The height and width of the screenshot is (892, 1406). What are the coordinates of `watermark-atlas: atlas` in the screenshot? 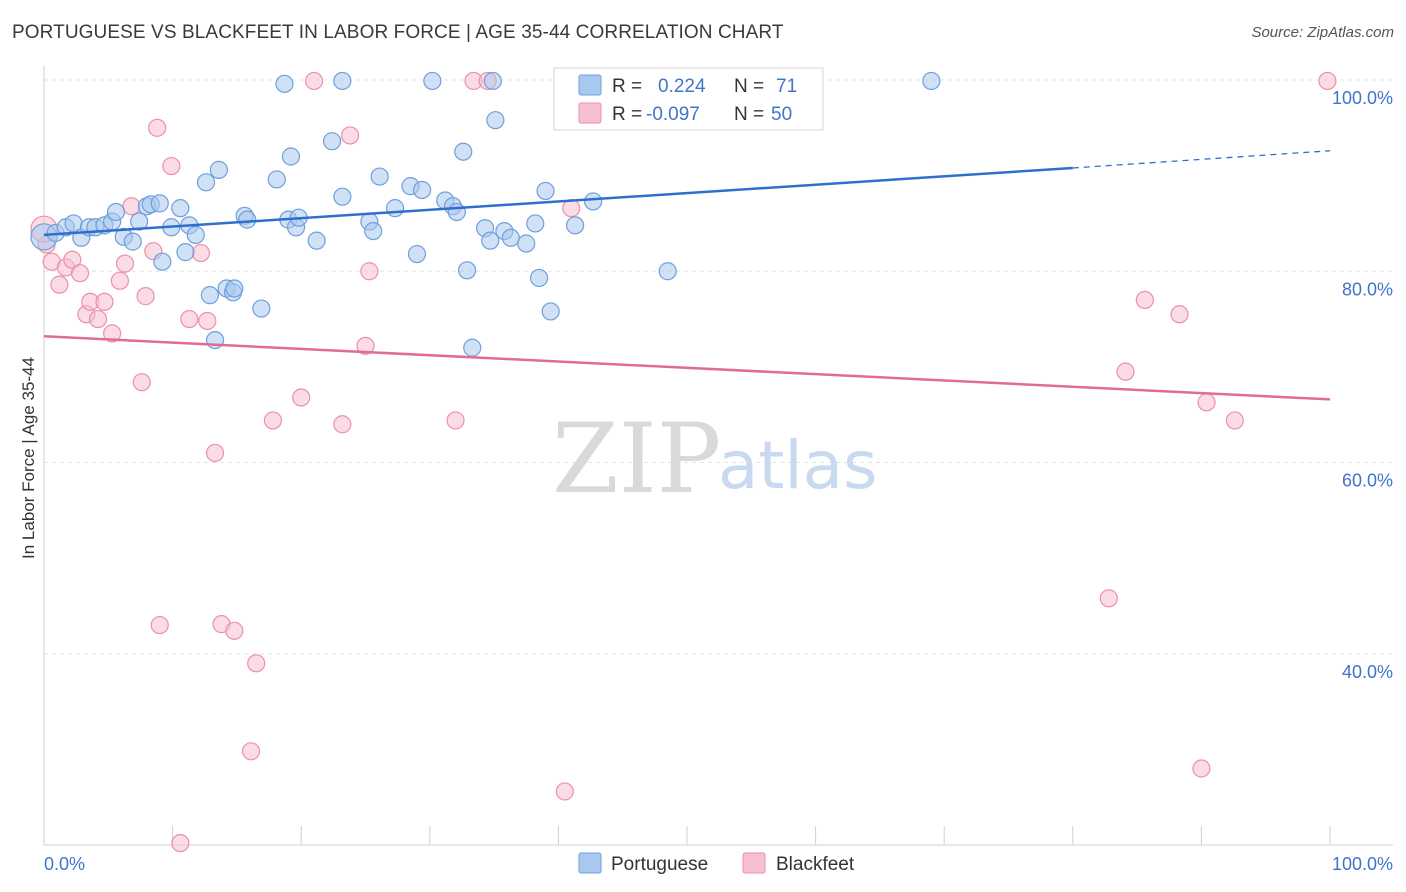 It's located at (798, 465).